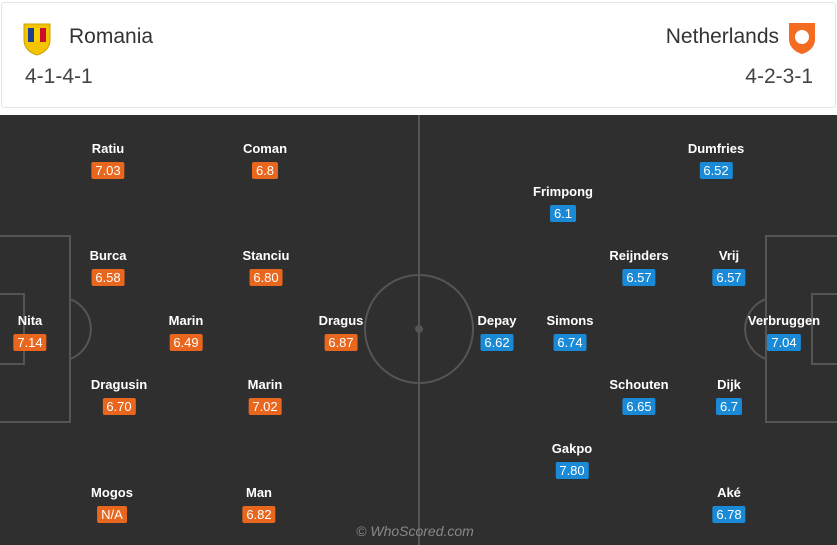  Describe the element at coordinates (779, 76) in the screenshot. I see `away-formation: 4-2-3-1` at that location.